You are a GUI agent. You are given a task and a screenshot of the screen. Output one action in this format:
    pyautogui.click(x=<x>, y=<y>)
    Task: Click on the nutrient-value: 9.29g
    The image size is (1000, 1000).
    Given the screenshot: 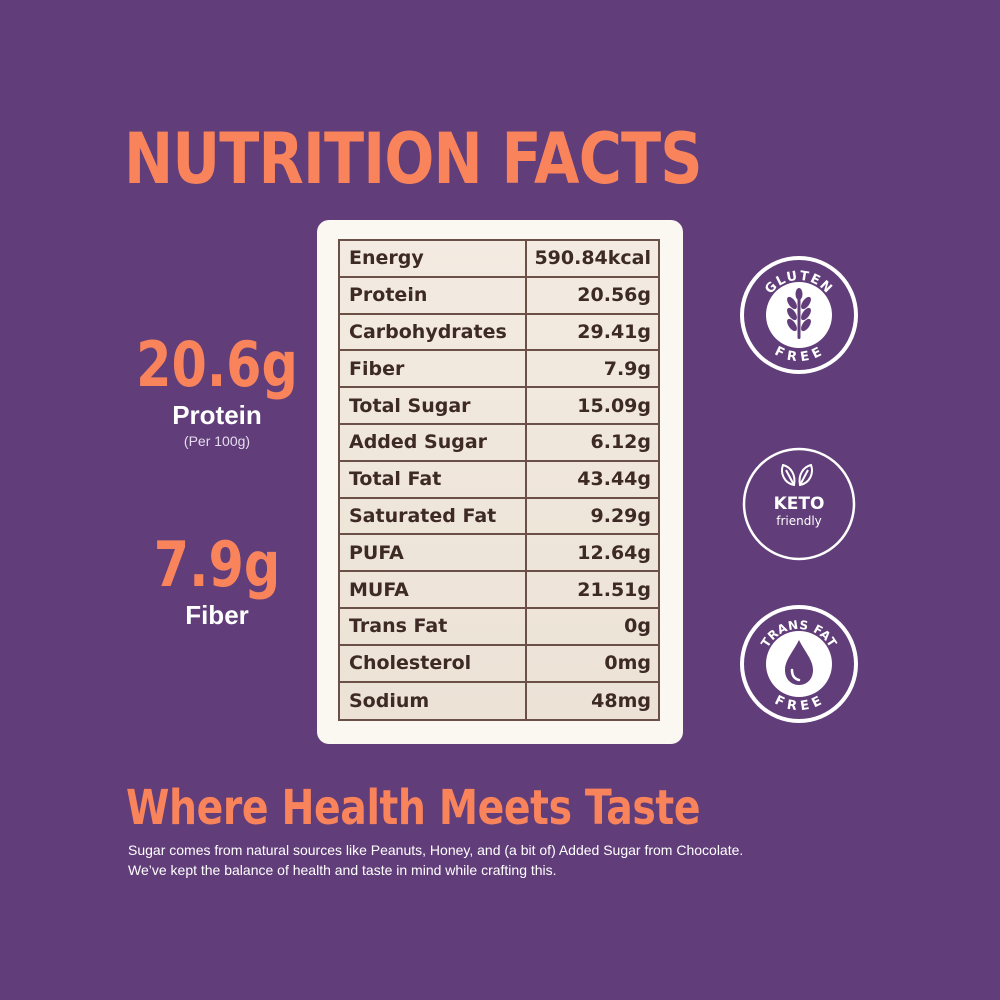 What is the action you would take?
    pyautogui.click(x=620, y=515)
    